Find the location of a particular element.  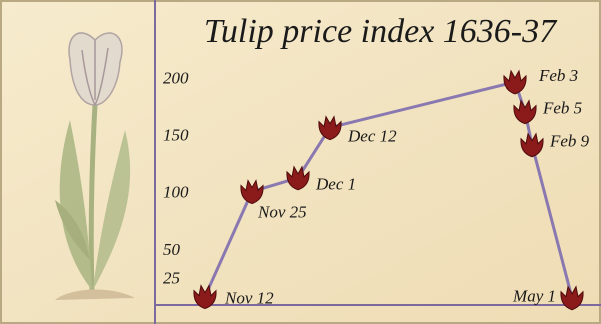

y-tick-label: 150 is located at coordinates (176, 135).